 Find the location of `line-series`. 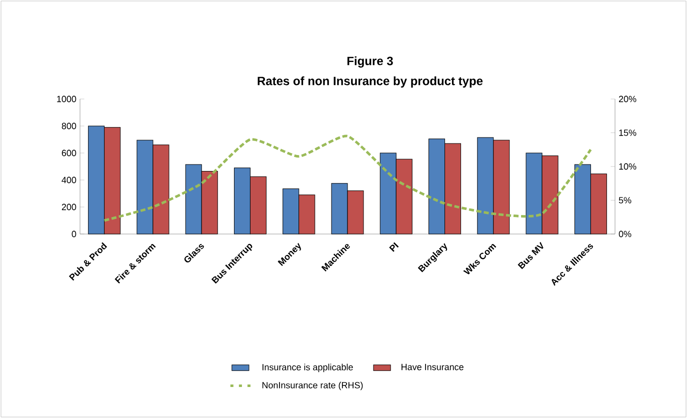

line-series is located at coordinates (347, 178).